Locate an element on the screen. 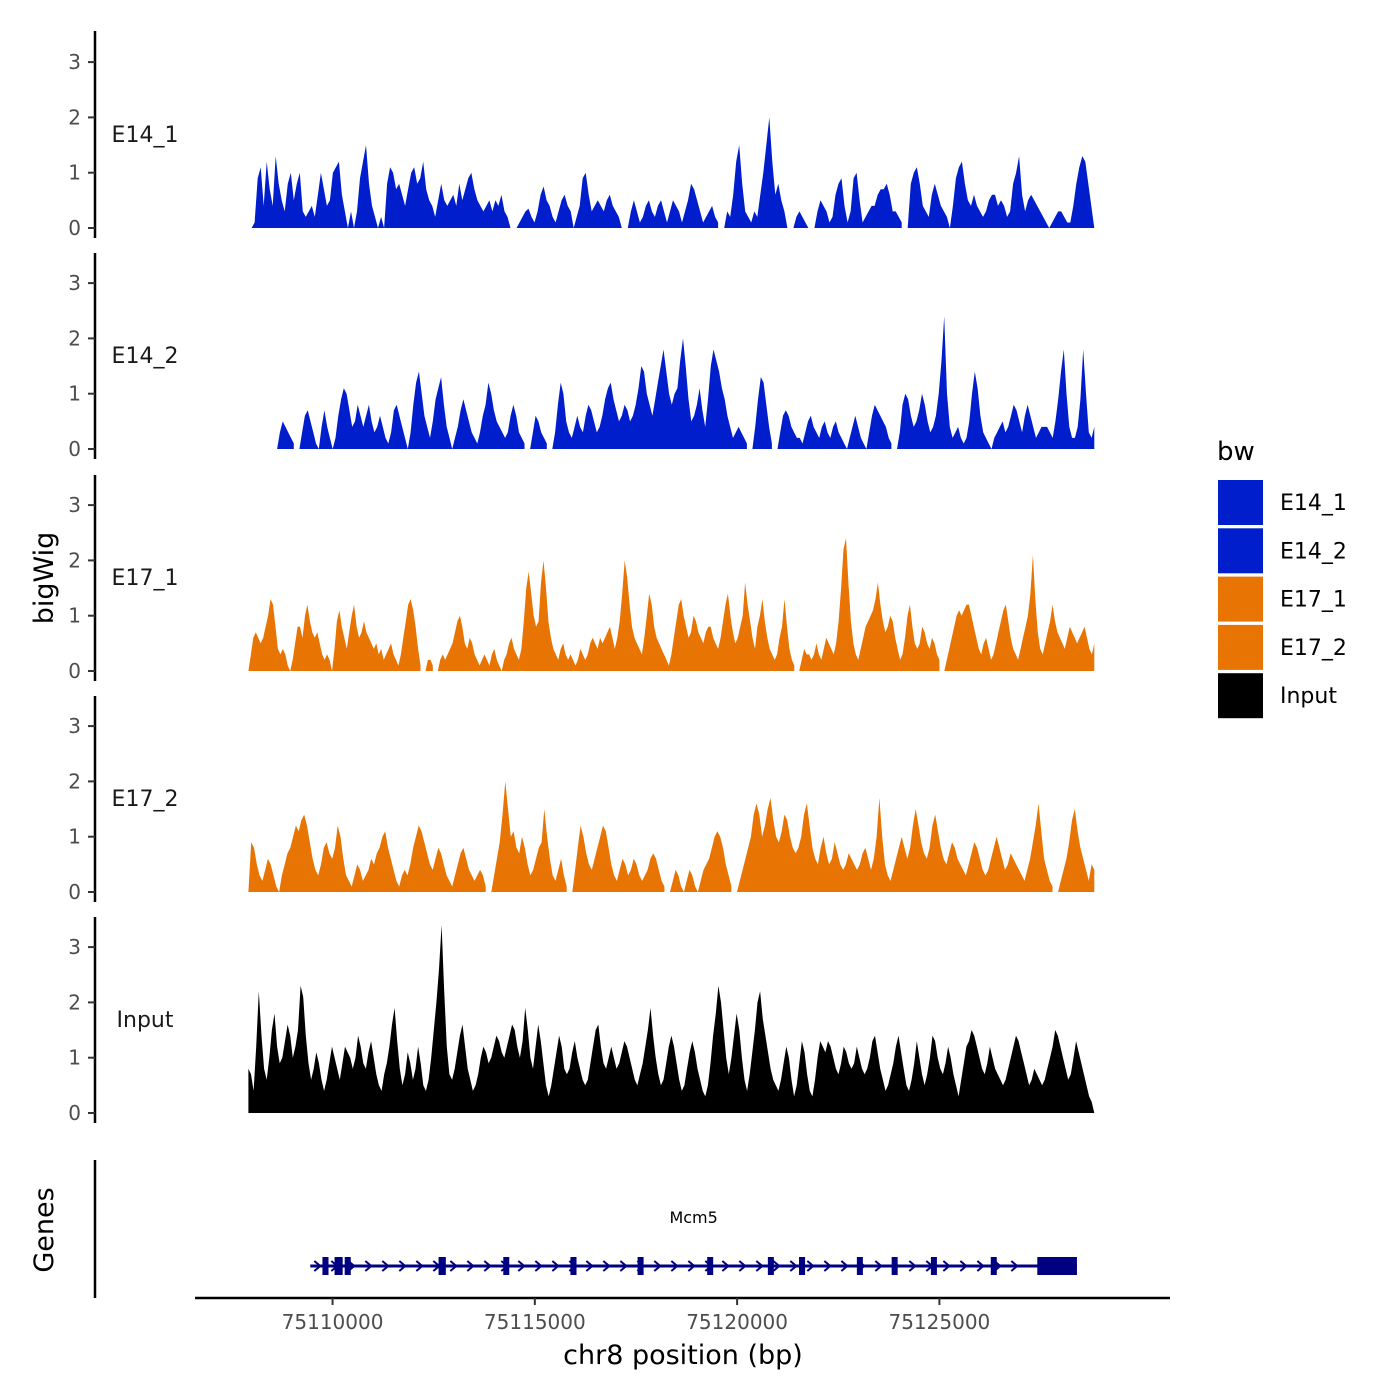  gene-name-label: Mcm5 is located at coordinates (693, 1217).